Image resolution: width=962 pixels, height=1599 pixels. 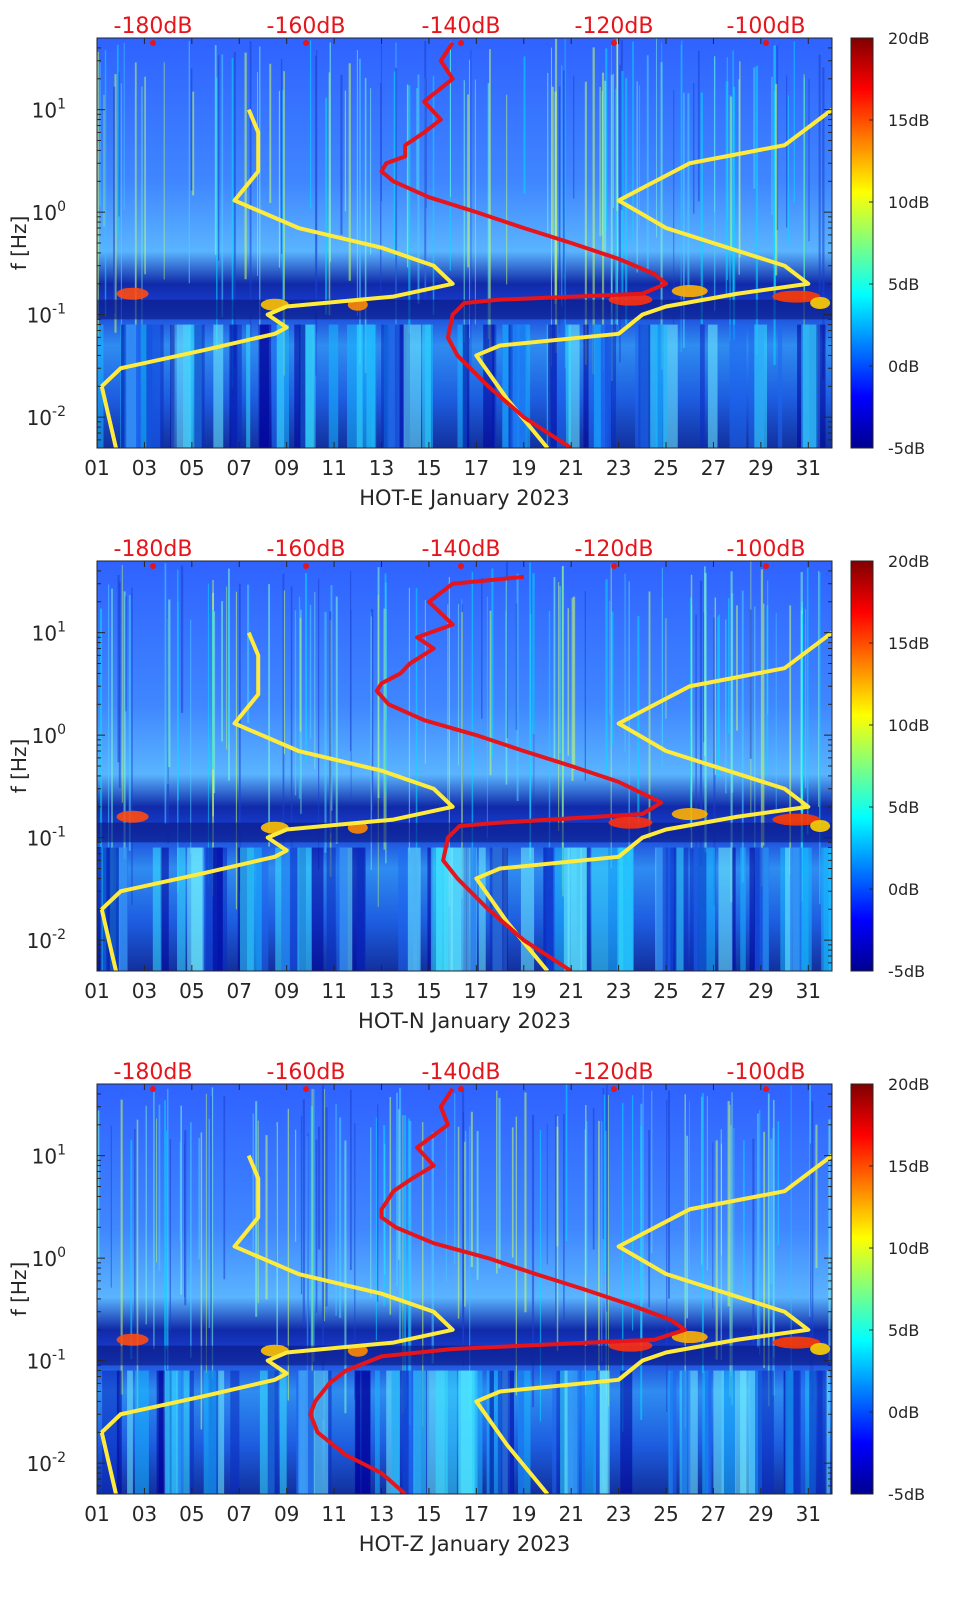 I want to click on colorbar-tick-label: 10dB, so click(x=909, y=202).